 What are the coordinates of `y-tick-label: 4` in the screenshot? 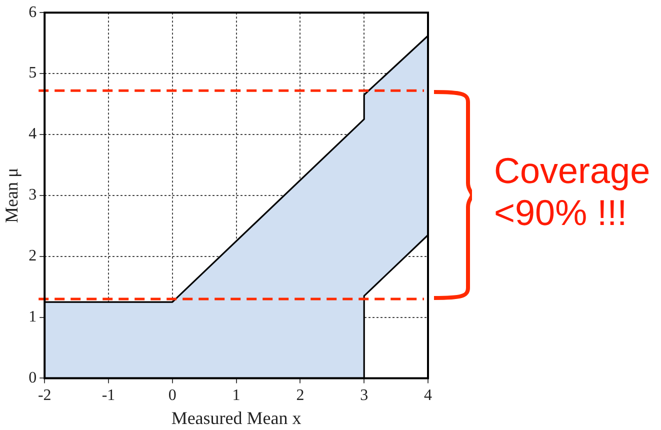 It's located at (32, 134).